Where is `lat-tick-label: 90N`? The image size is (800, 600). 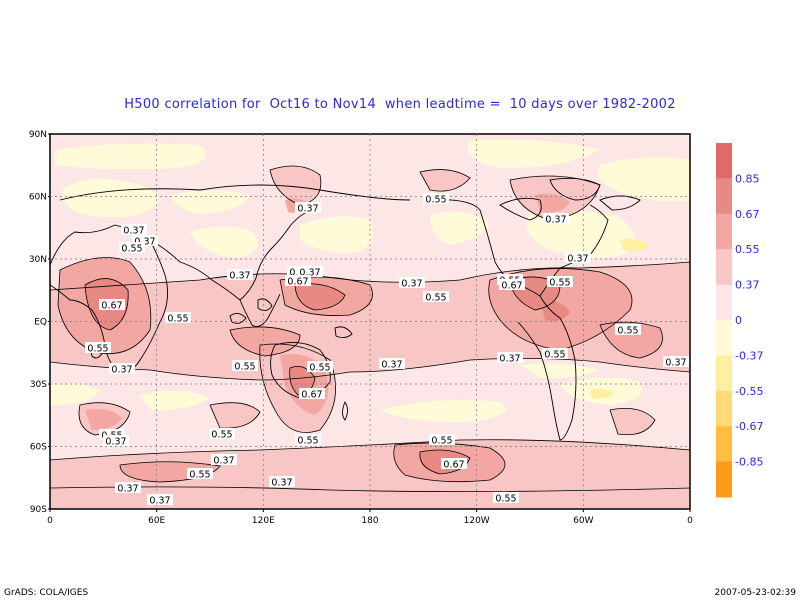 lat-tick-label: 90N is located at coordinates (38, 135).